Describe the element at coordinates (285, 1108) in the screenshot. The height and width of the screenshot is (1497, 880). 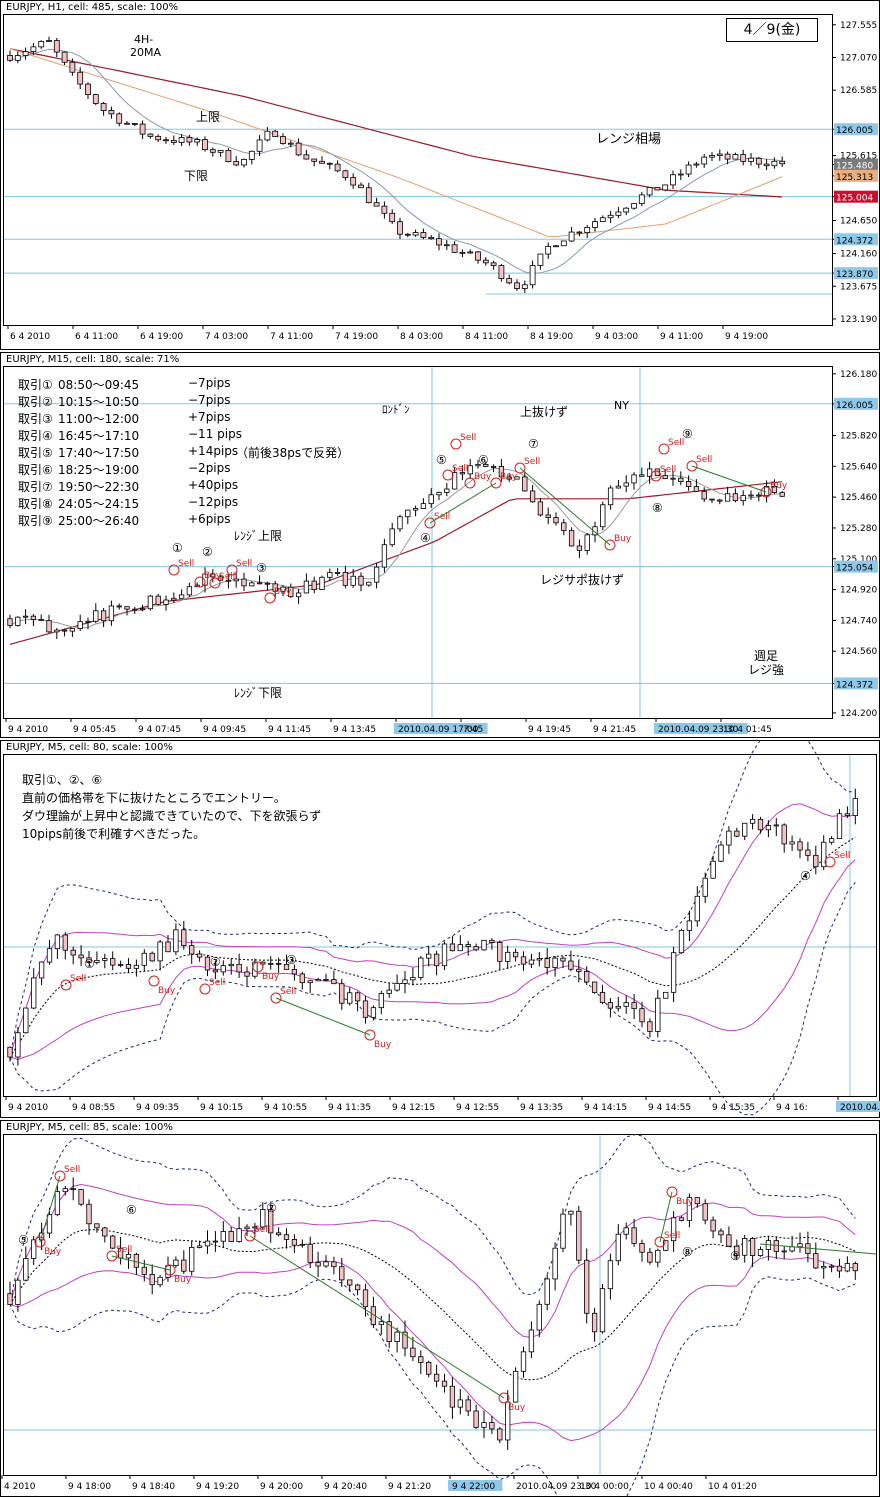
I see `m5a-x-label: 9 4 10:55` at that location.